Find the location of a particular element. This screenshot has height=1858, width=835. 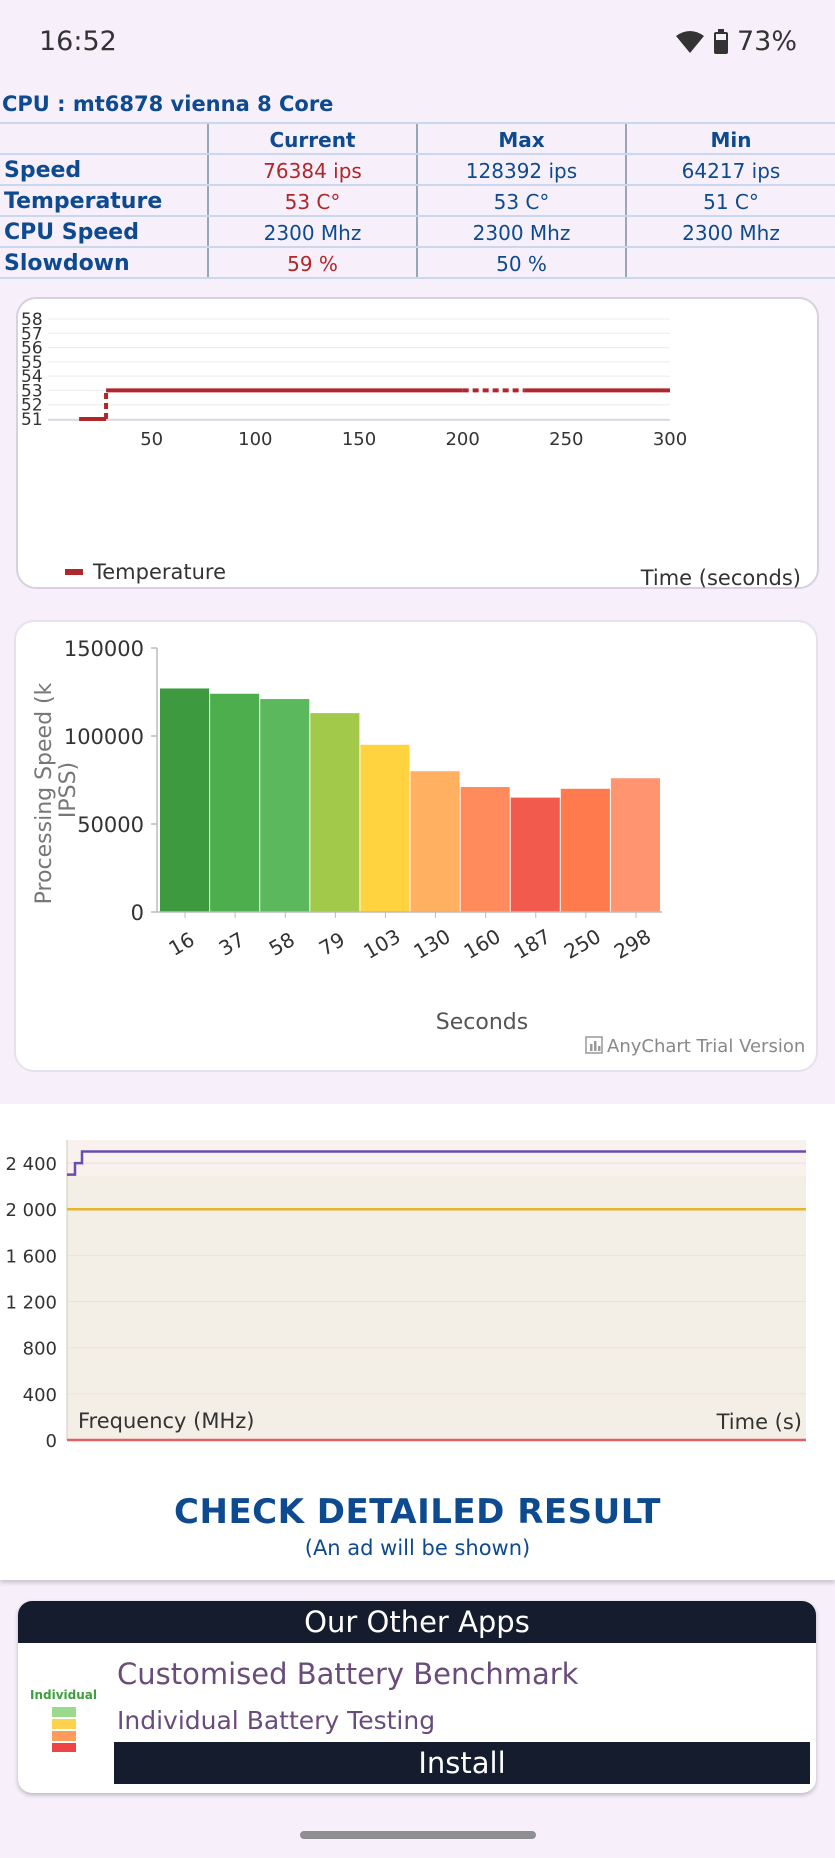

column-header: Max is located at coordinates (521, 138).